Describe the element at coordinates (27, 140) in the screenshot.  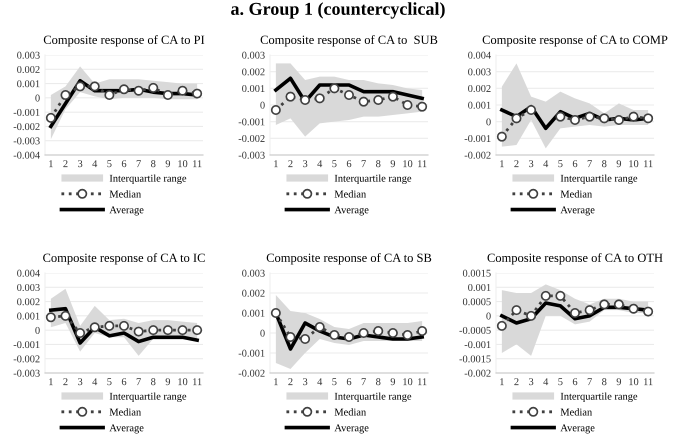
I see `y-tick-label: -0.003` at that location.